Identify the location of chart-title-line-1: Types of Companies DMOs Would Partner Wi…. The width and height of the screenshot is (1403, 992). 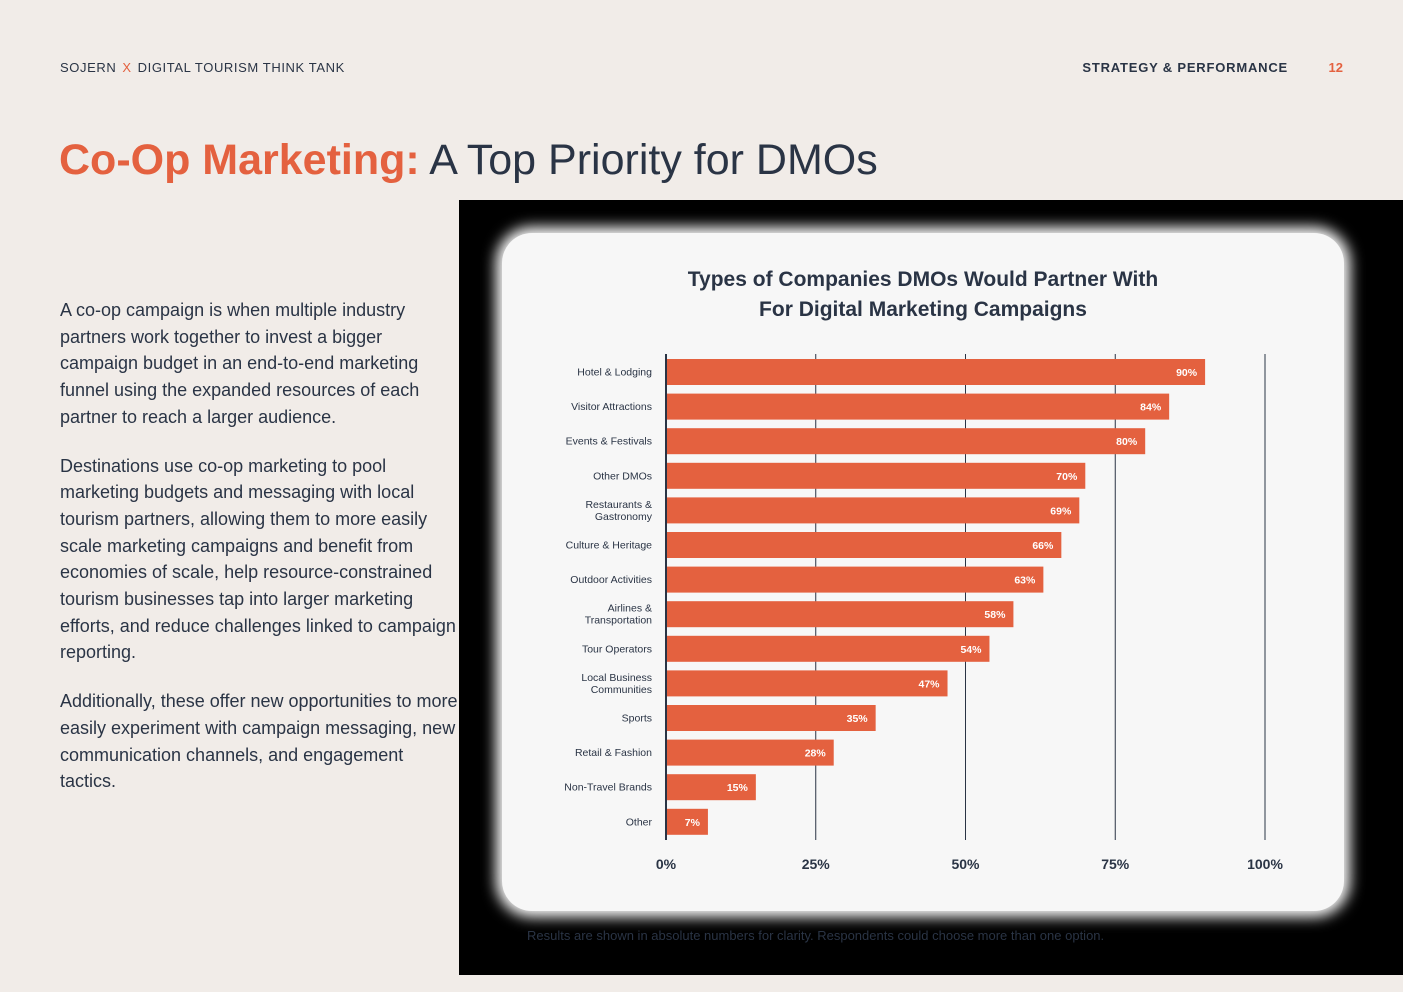
(923, 279).